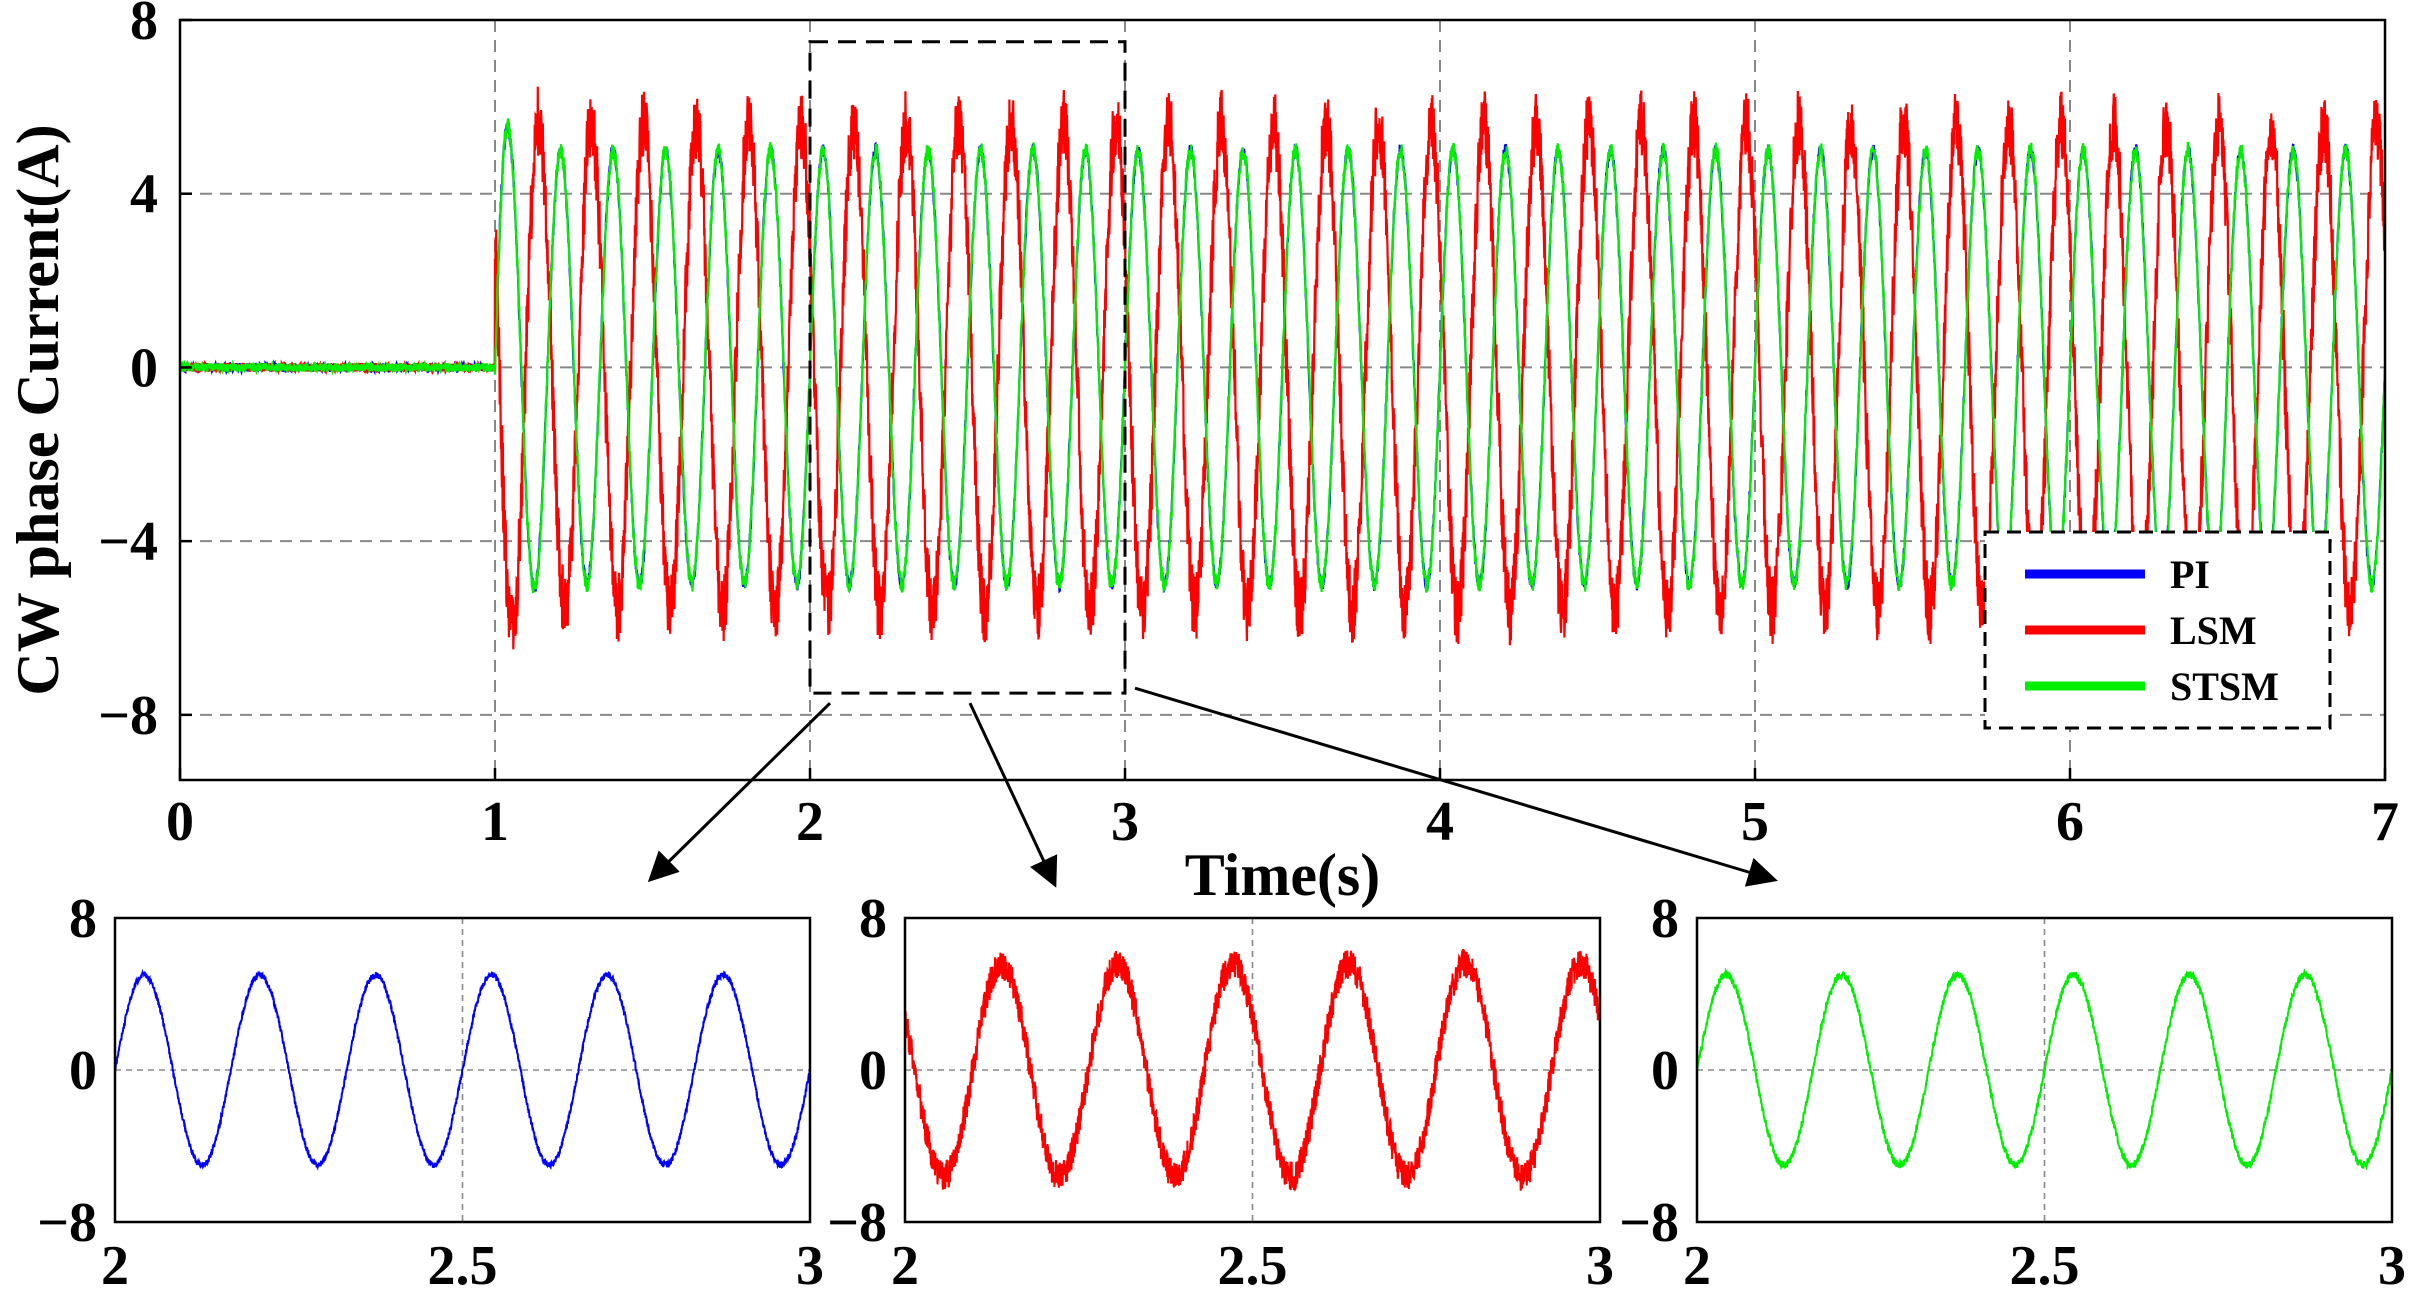 The height and width of the screenshot is (1301, 2418). What do you see at coordinates (810, 822) in the screenshot?
I see `x-tick-label: 2` at bounding box center [810, 822].